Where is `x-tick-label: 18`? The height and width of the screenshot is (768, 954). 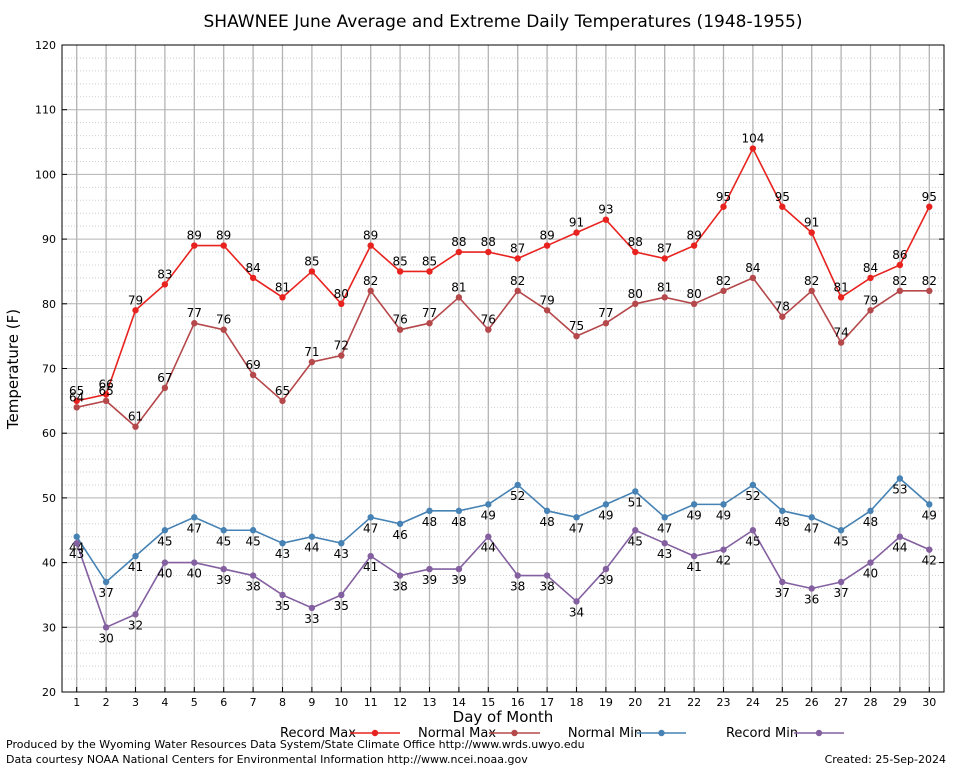
x-tick-label: 18 is located at coordinates (577, 702).